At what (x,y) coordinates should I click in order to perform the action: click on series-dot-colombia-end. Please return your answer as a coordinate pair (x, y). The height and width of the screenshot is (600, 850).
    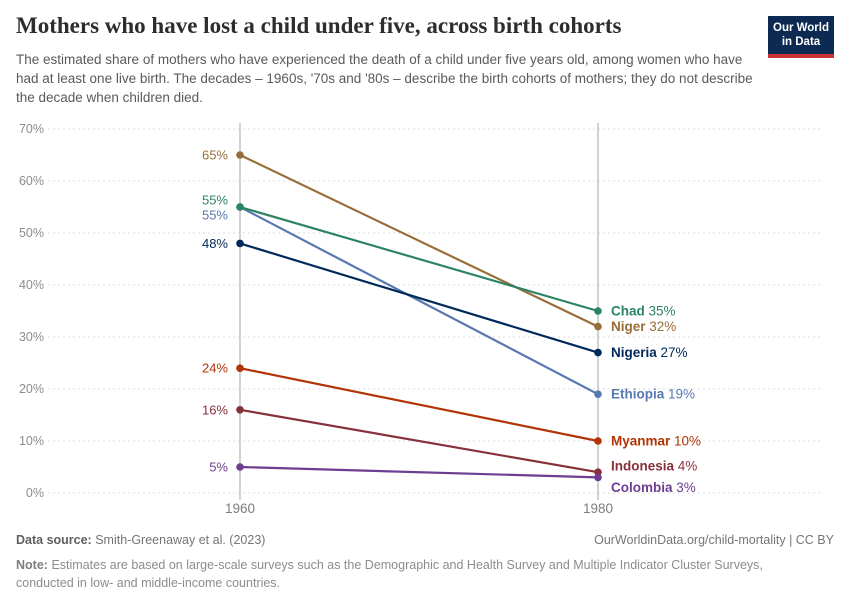
    Looking at the image, I should click on (598, 477).